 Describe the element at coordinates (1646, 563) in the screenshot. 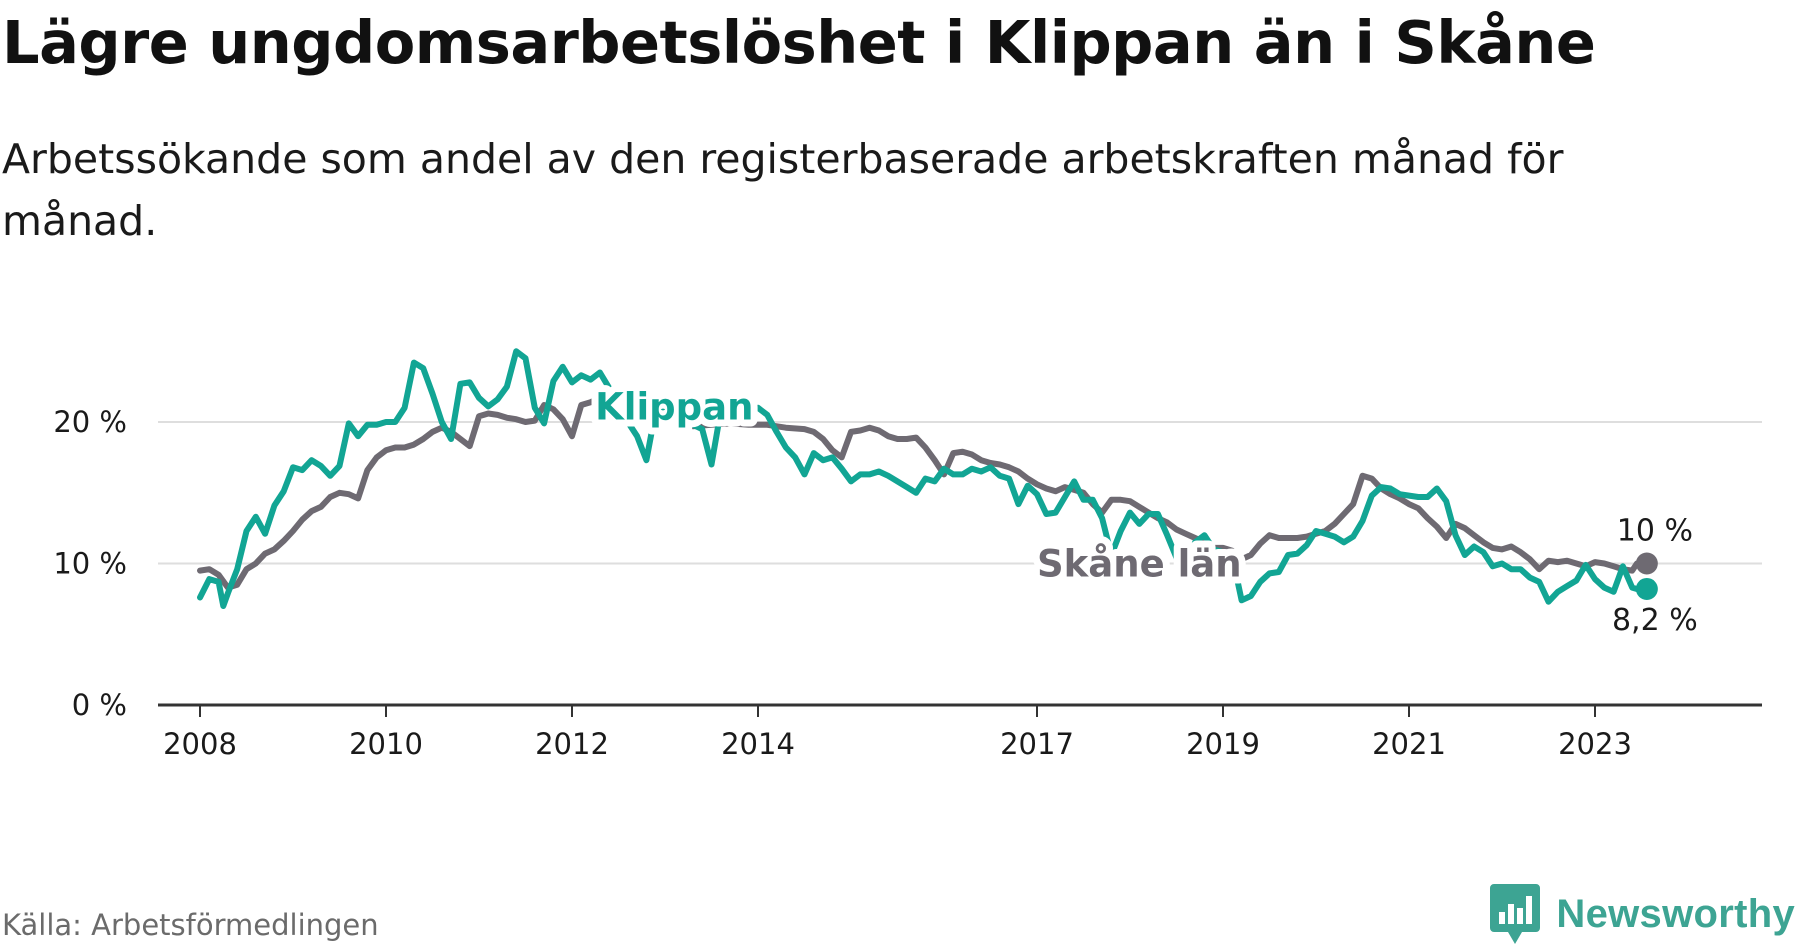

I see `end-dot-sk-ne-l-n` at that location.